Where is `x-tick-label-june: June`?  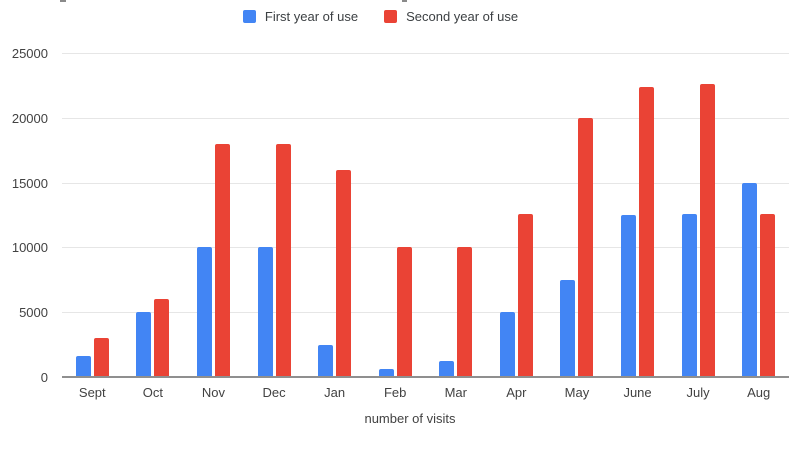 x-tick-label-june: June is located at coordinates (637, 392).